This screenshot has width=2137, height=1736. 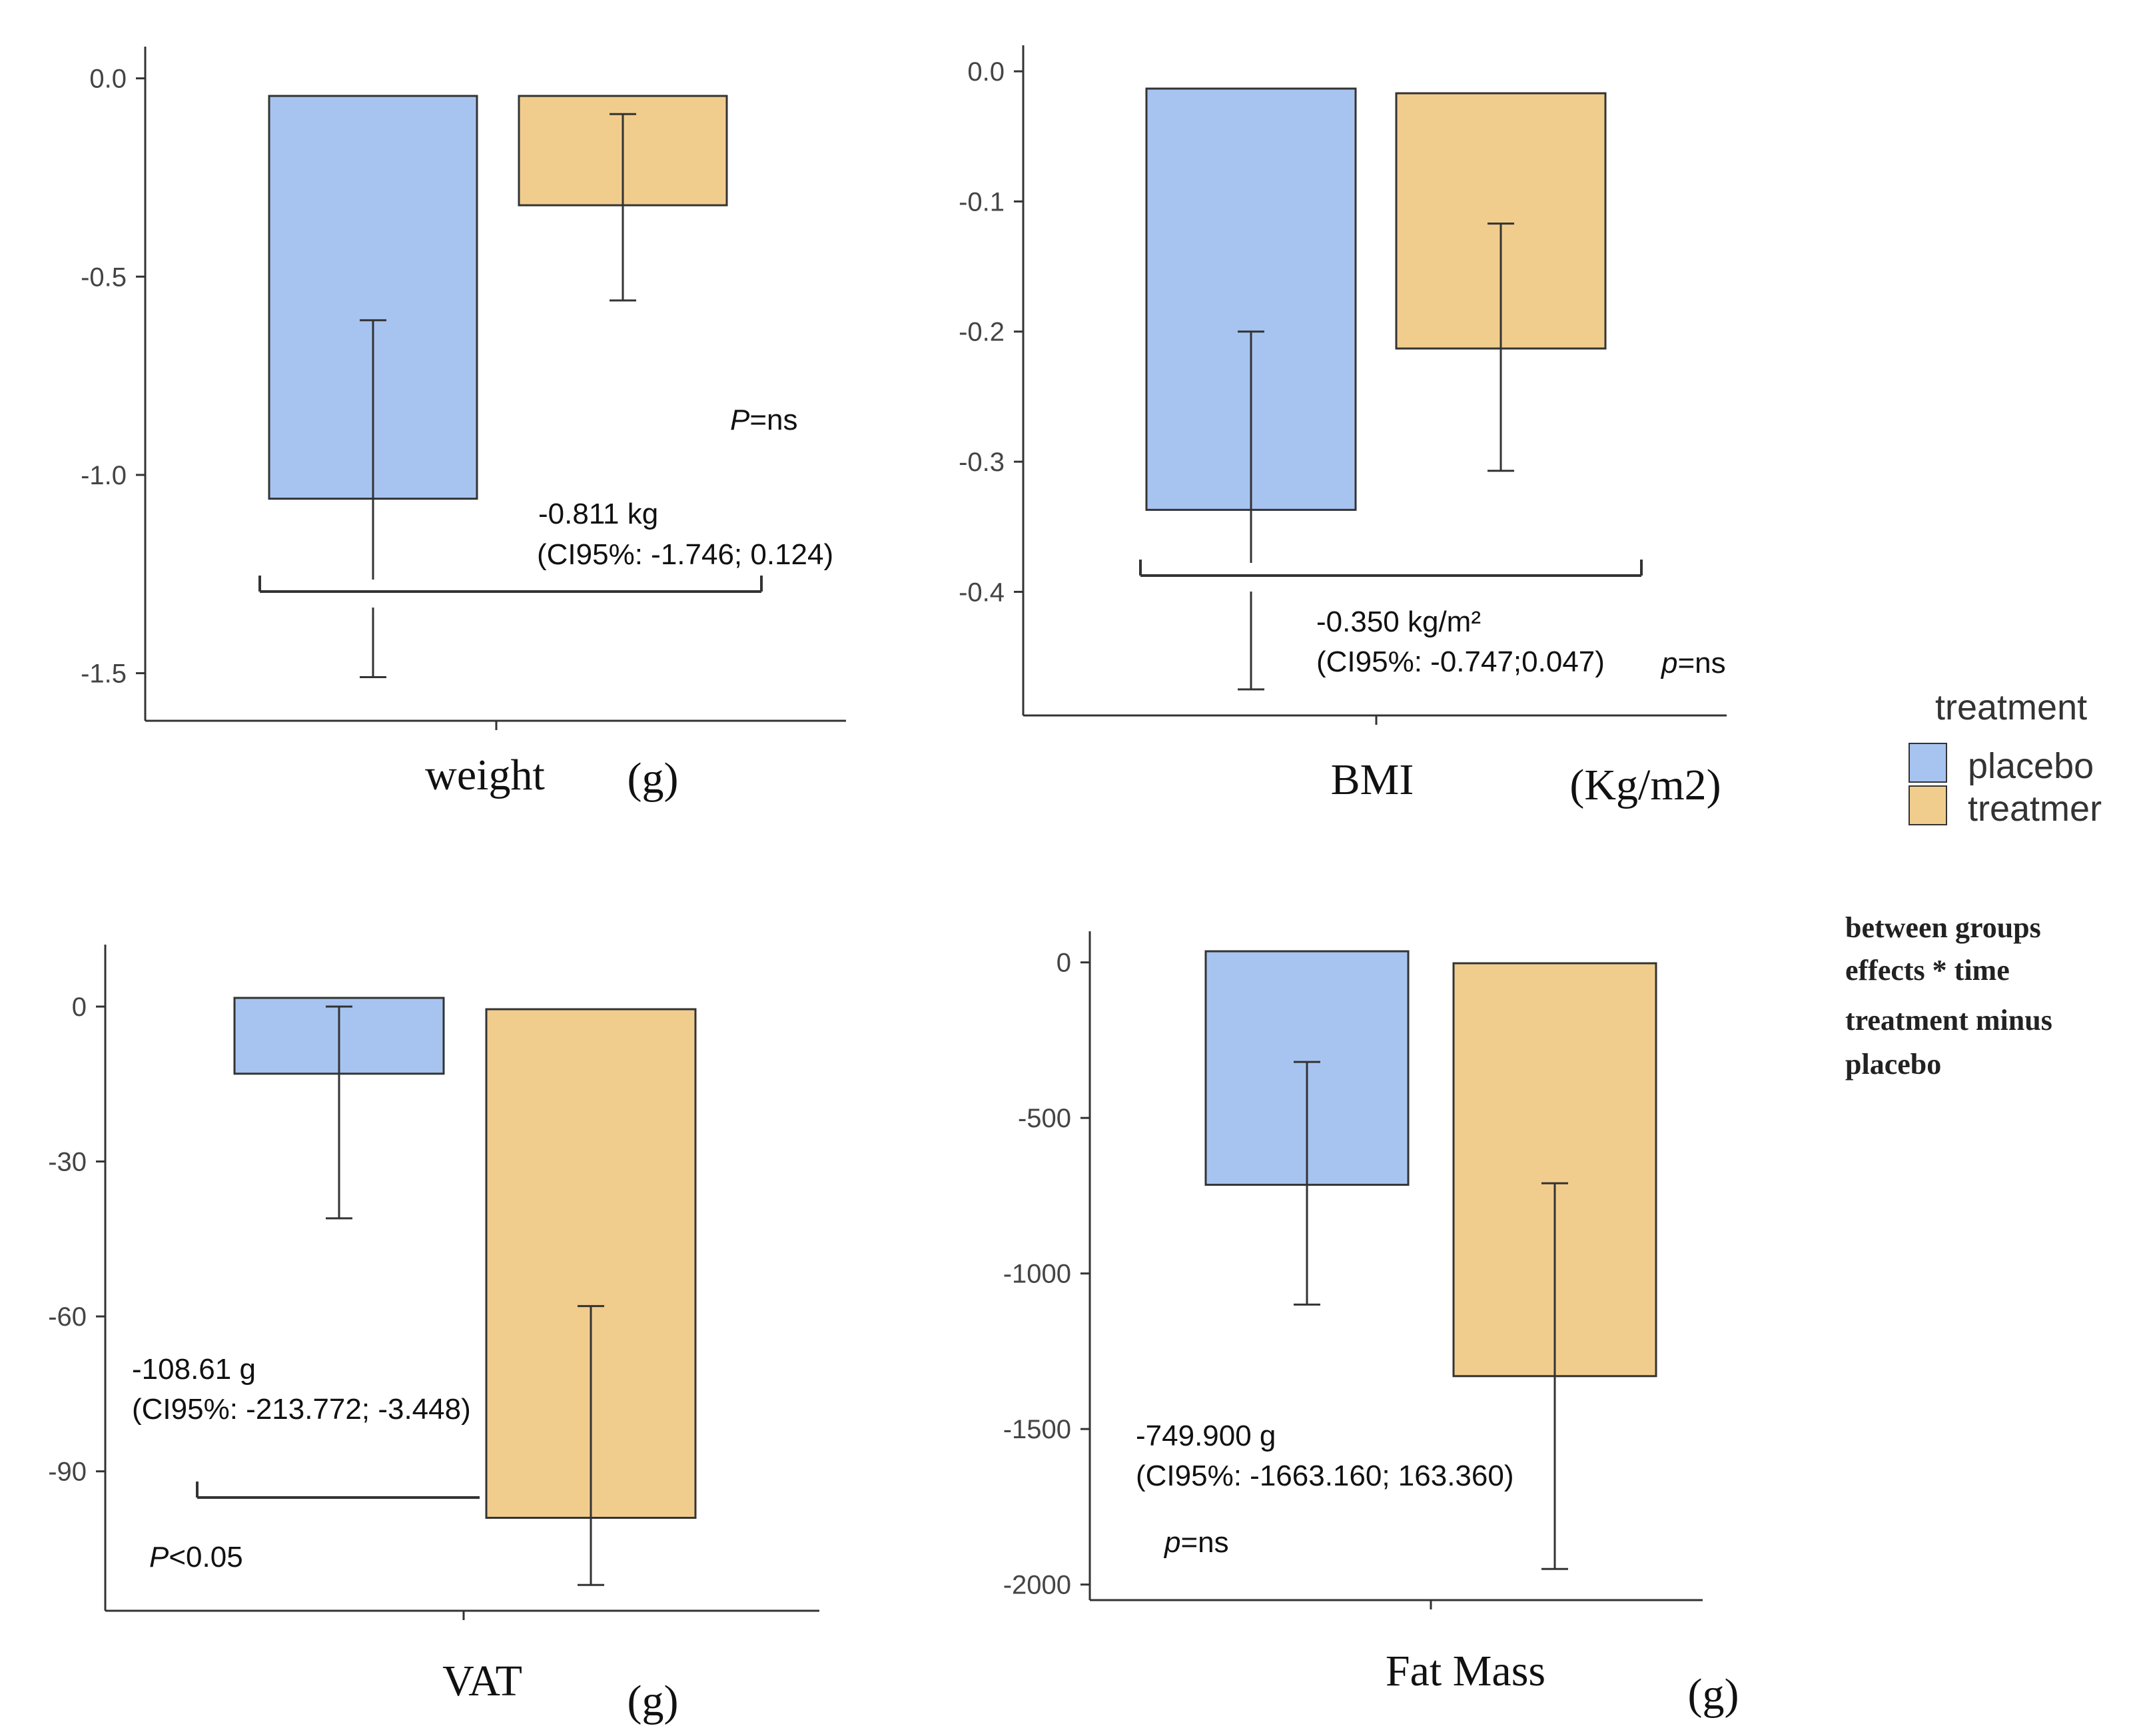 What do you see at coordinates (67, 1162) in the screenshot?
I see `vat-y-tick-label: -30` at bounding box center [67, 1162].